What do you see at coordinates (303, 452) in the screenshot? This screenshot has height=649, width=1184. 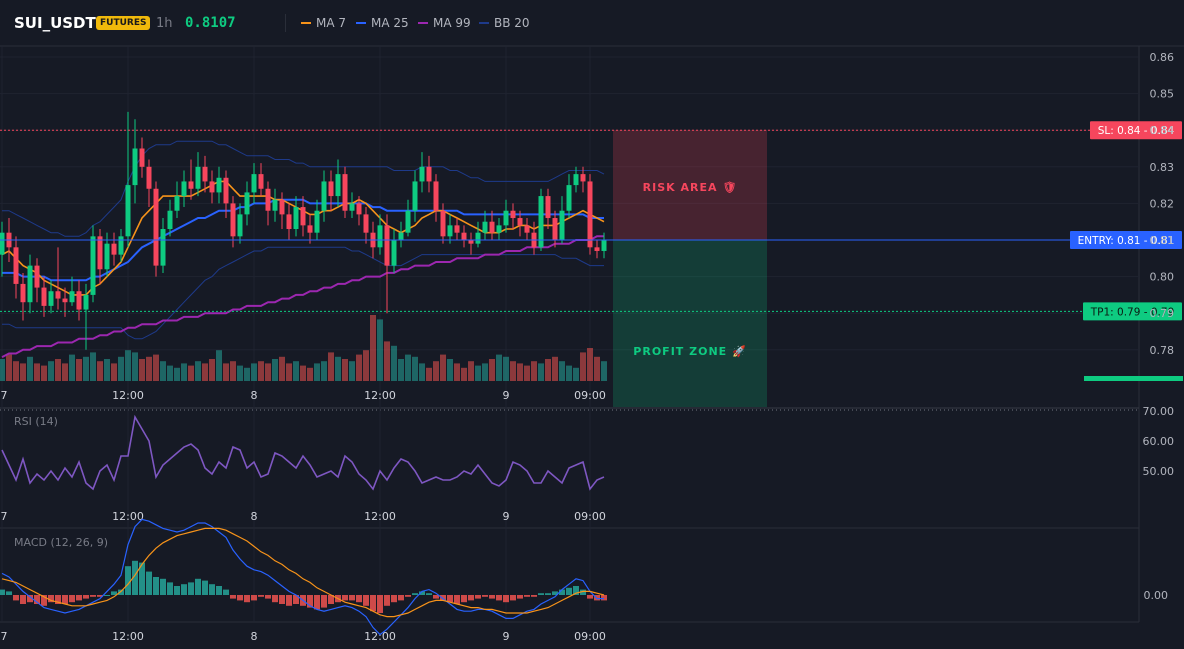 I see `rsi-line` at bounding box center [303, 452].